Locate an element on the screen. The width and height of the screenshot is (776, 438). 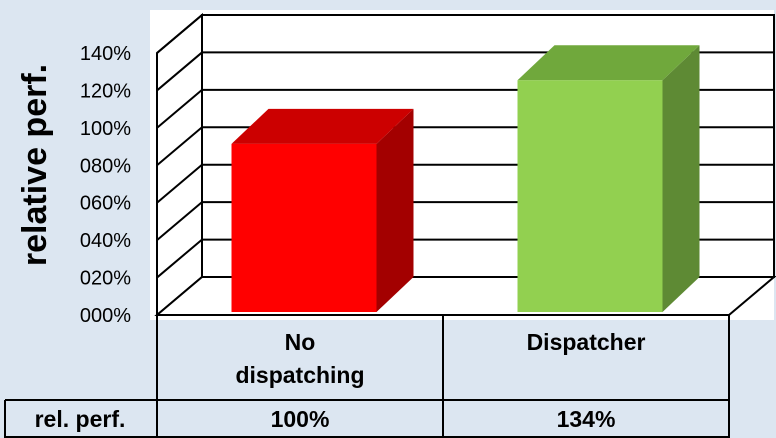
y-tick-label: 040% is located at coordinates (105, 241).